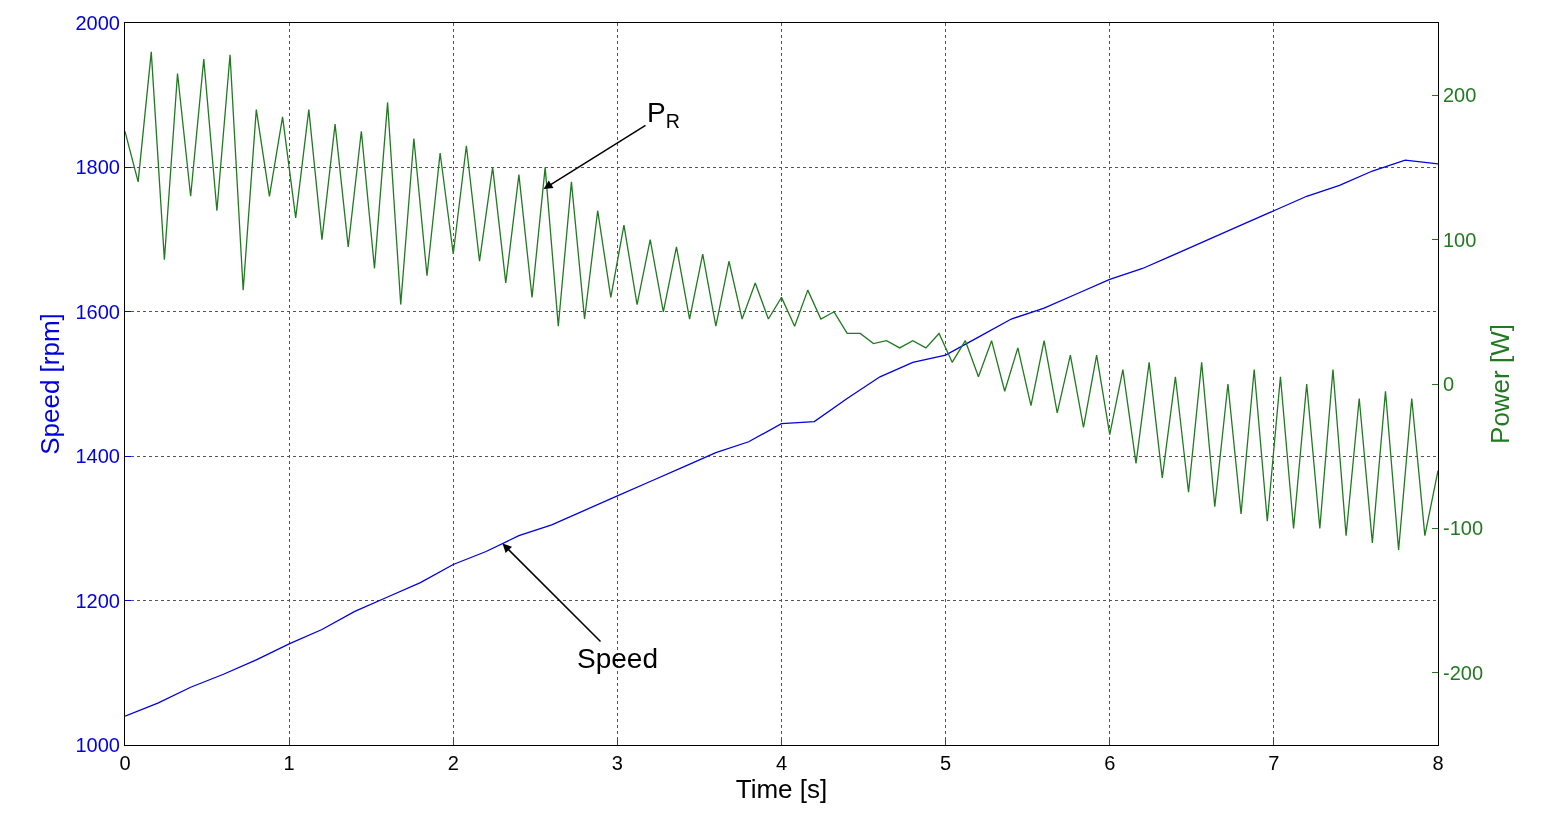 The width and height of the screenshot is (1548, 820). I want to click on x-tick-label: 8, so click(1438, 763).